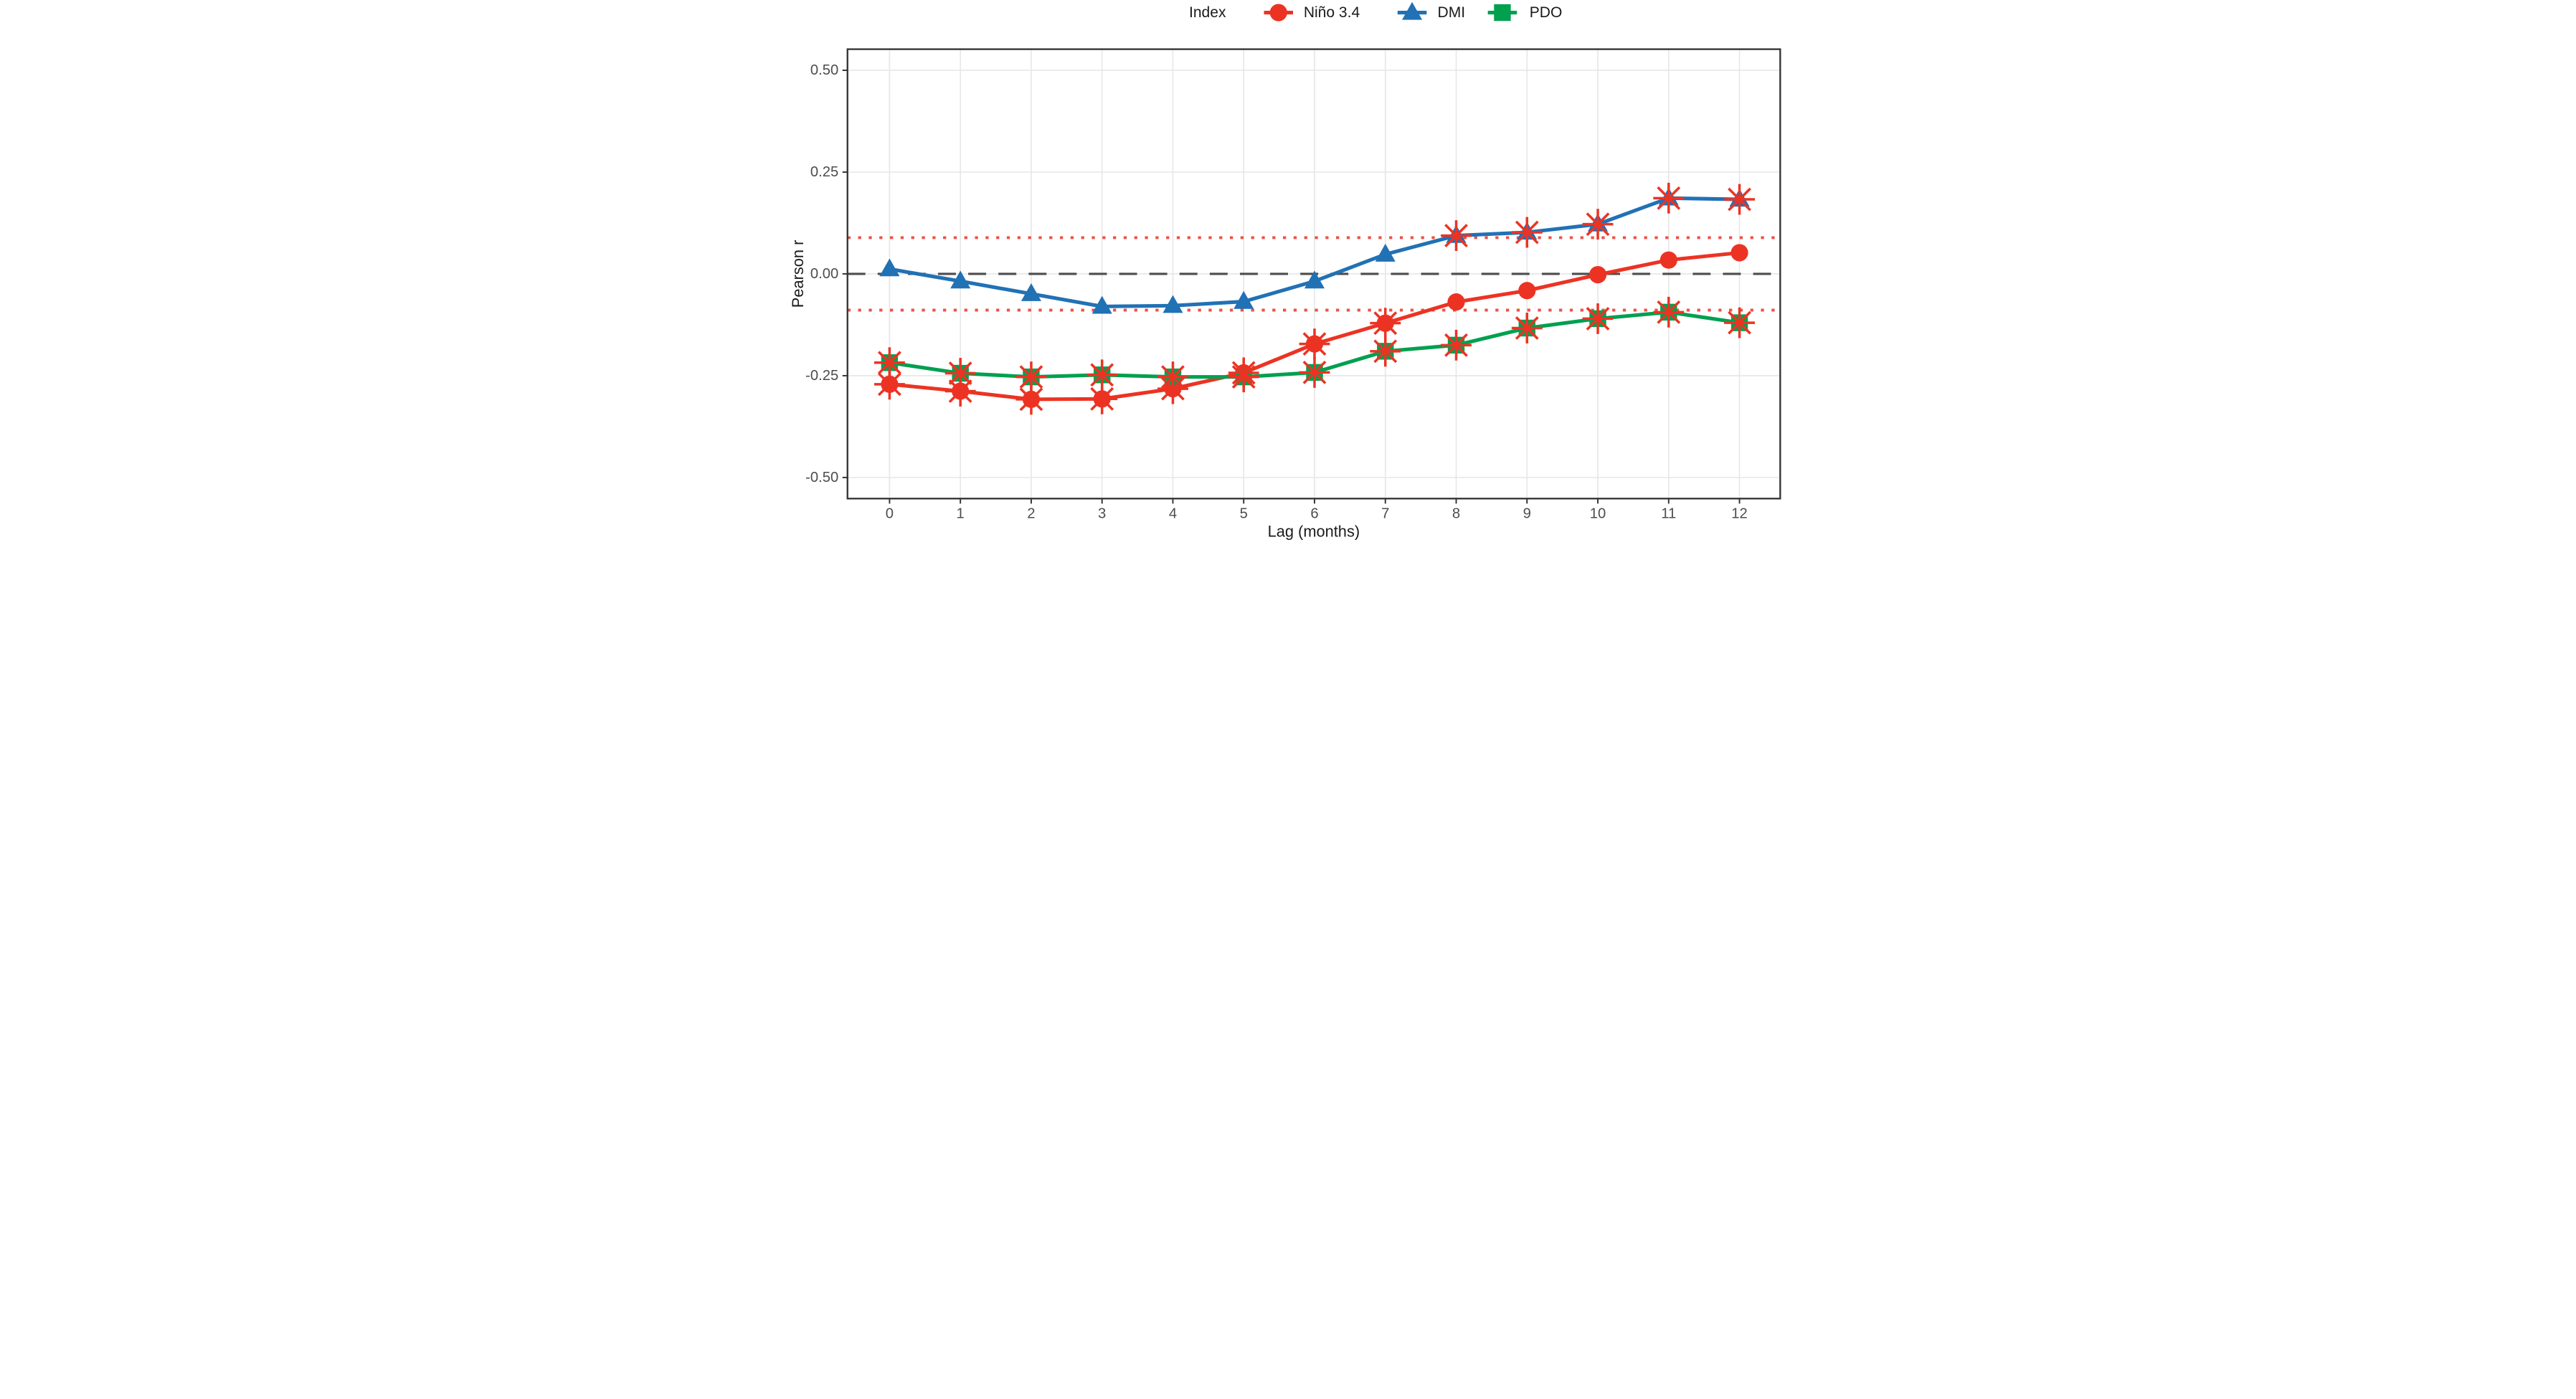 This screenshot has height=1399, width=2576. Describe the element at coordinates (1314, 531) in the screenshot. I see `x-axis-title: Lag (months)` at that location.